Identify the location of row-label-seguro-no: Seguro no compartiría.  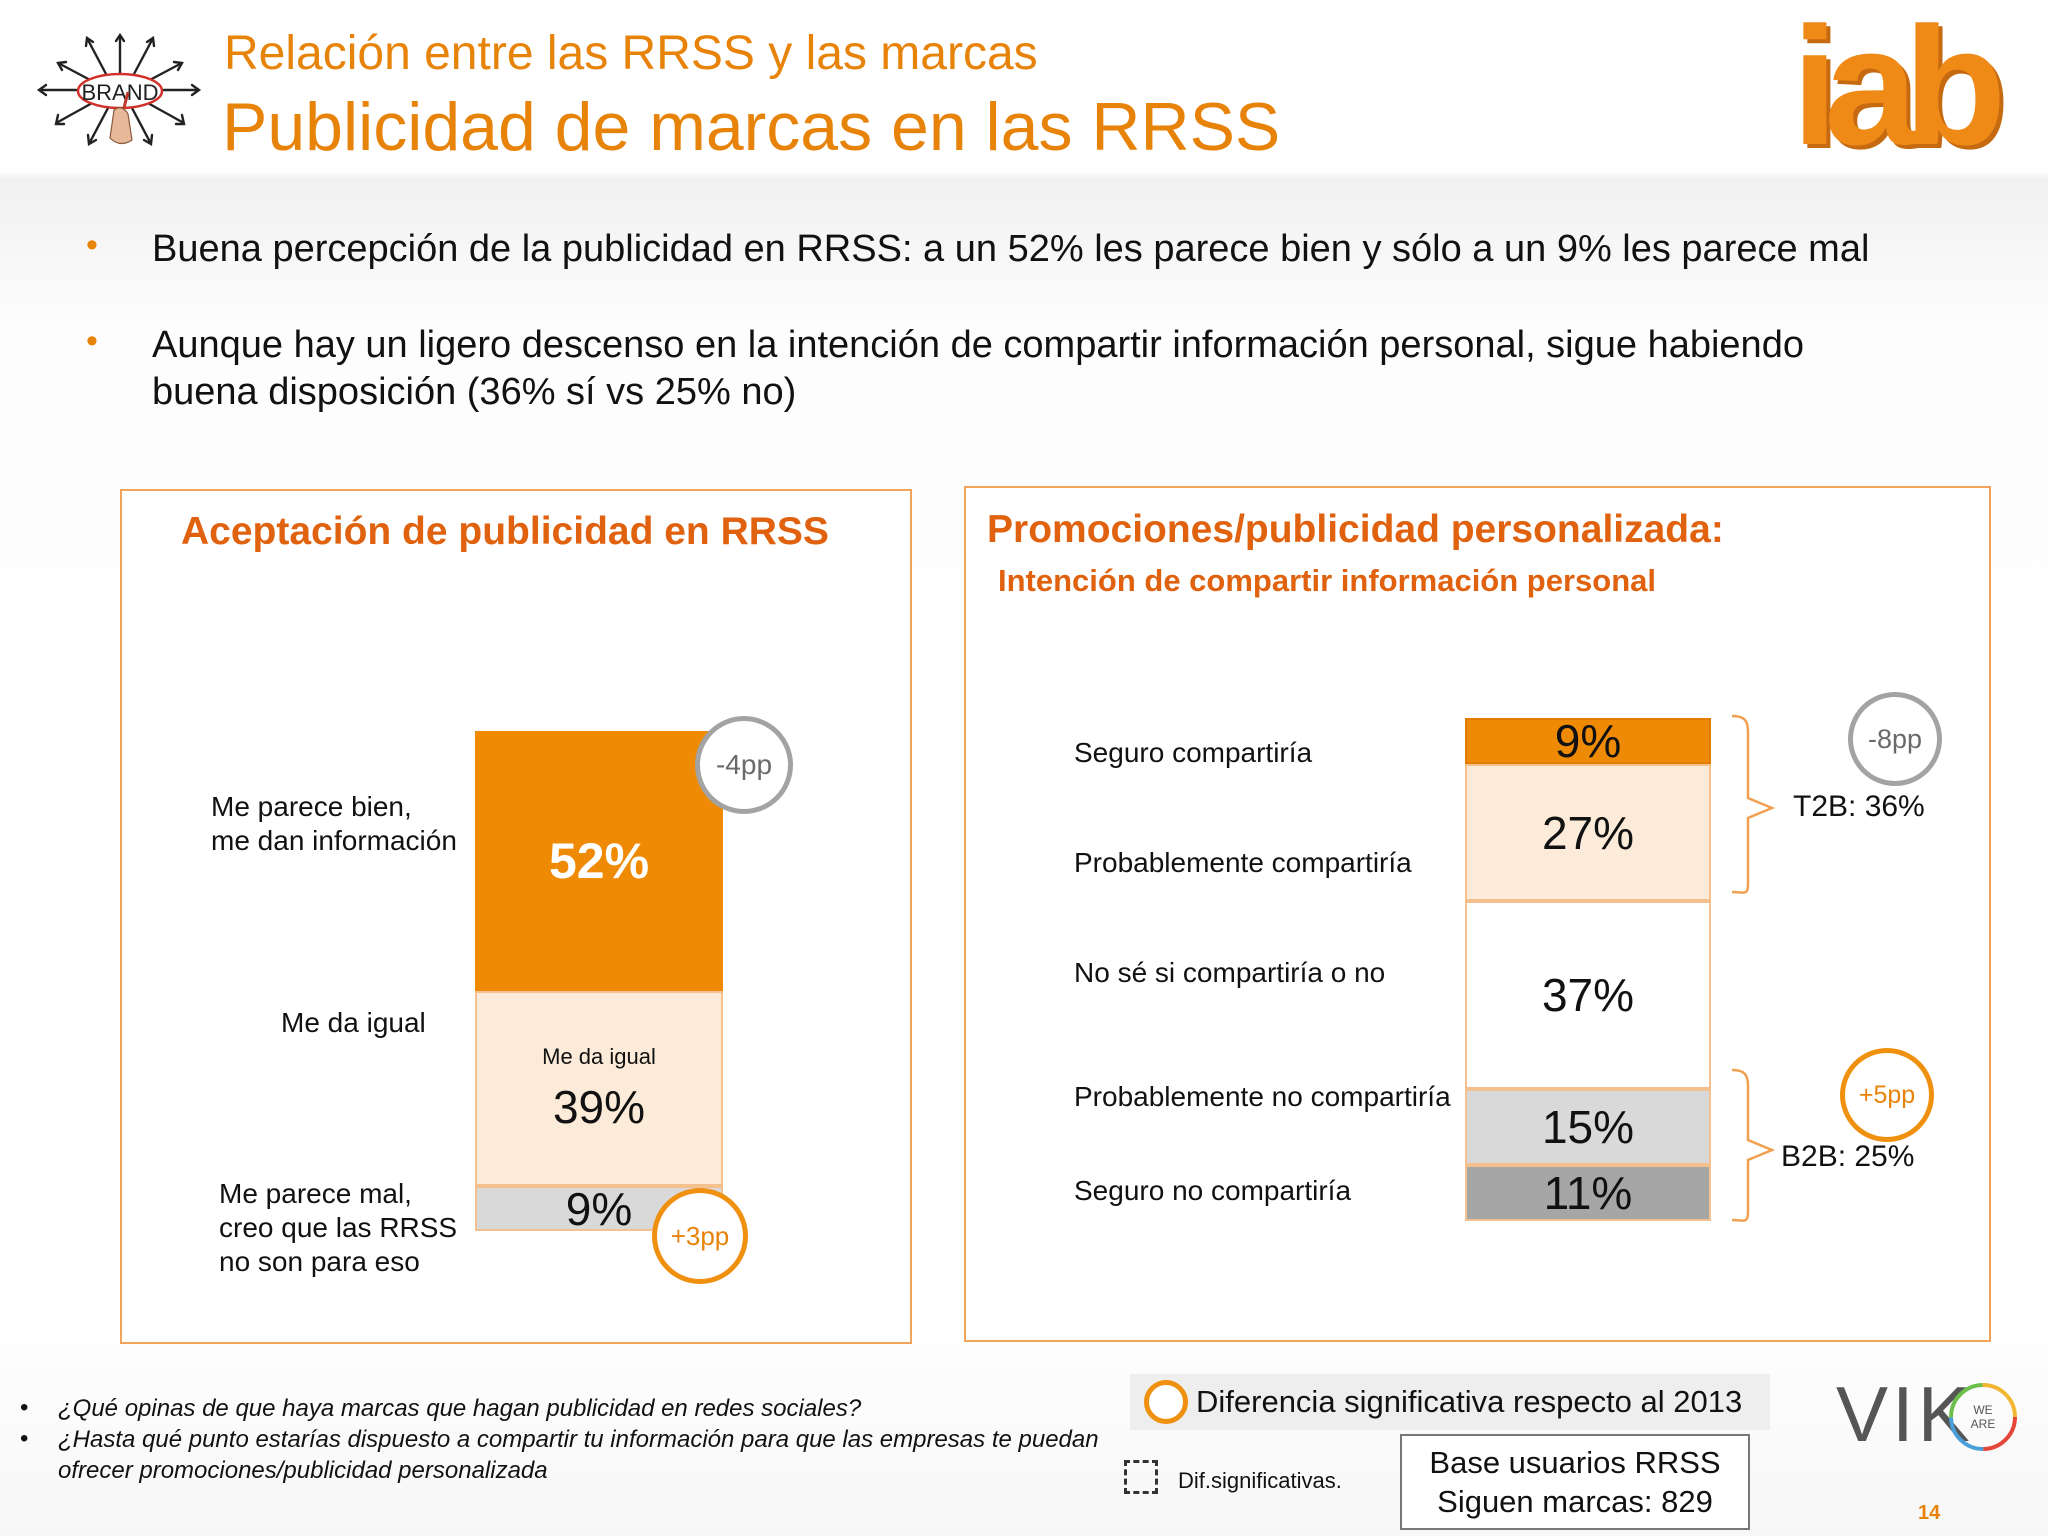
(1213, 1190).